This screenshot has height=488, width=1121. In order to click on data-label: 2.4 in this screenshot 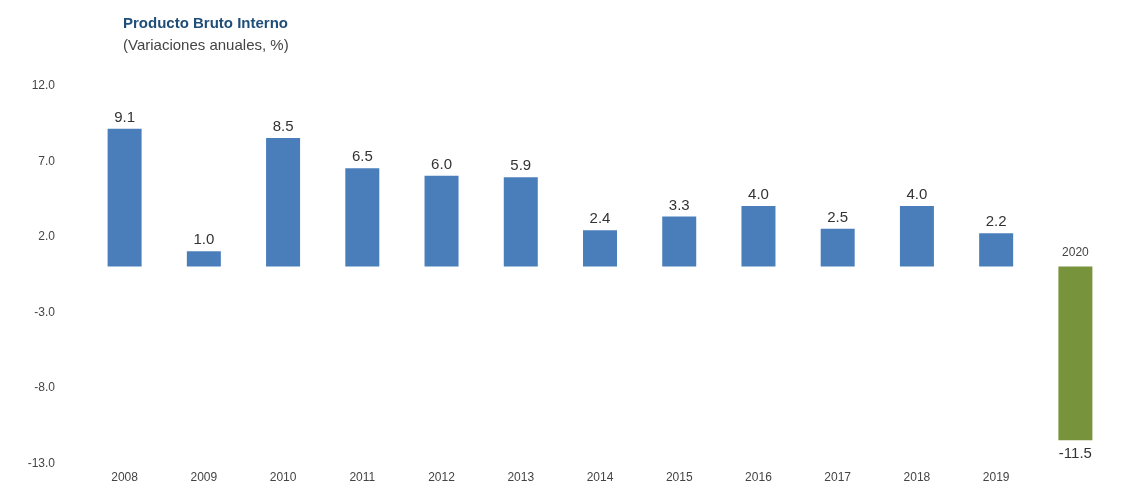, I will do `click(600, 218)`.